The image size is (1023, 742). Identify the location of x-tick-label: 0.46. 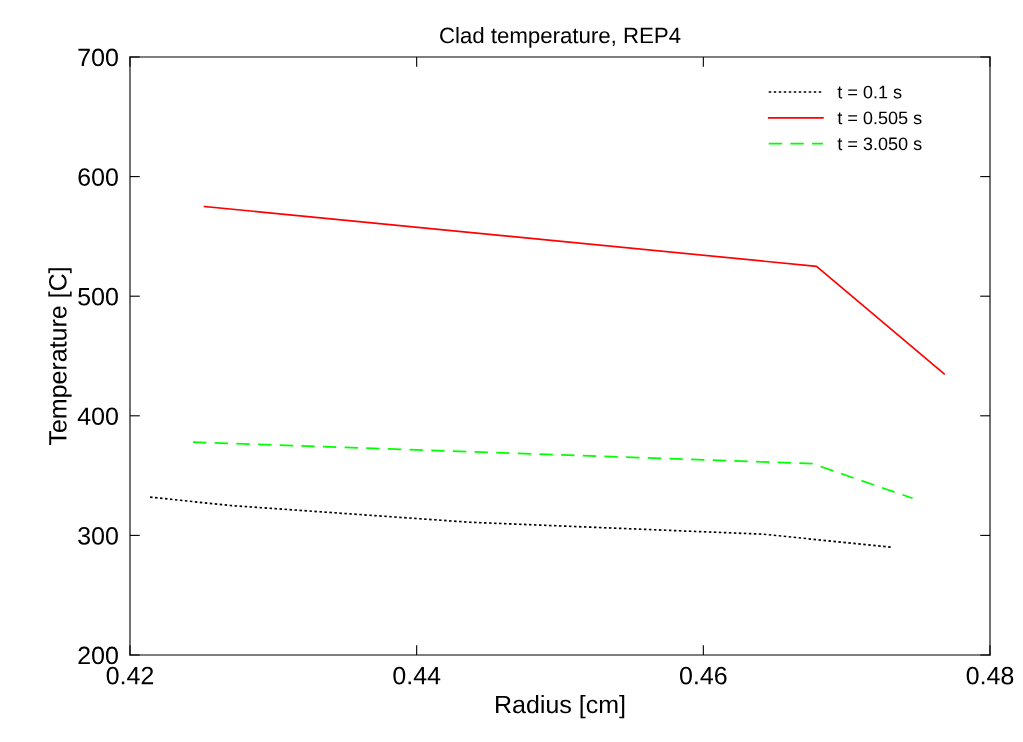
(703, 675).